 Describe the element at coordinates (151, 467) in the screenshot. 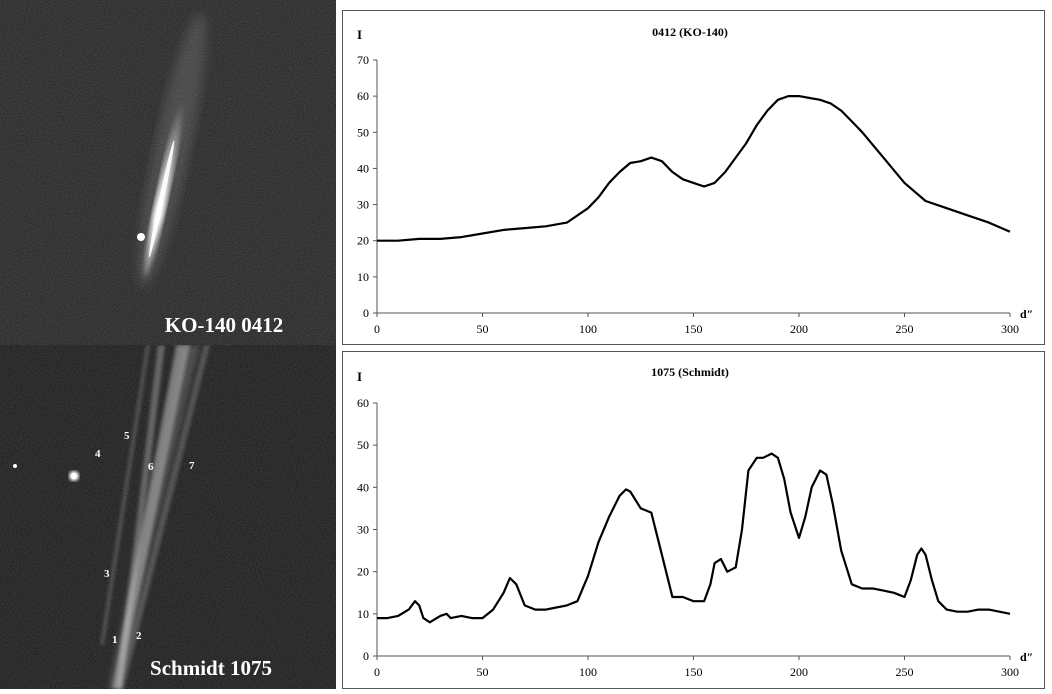

I see `streak-label-6: 6` at that location.